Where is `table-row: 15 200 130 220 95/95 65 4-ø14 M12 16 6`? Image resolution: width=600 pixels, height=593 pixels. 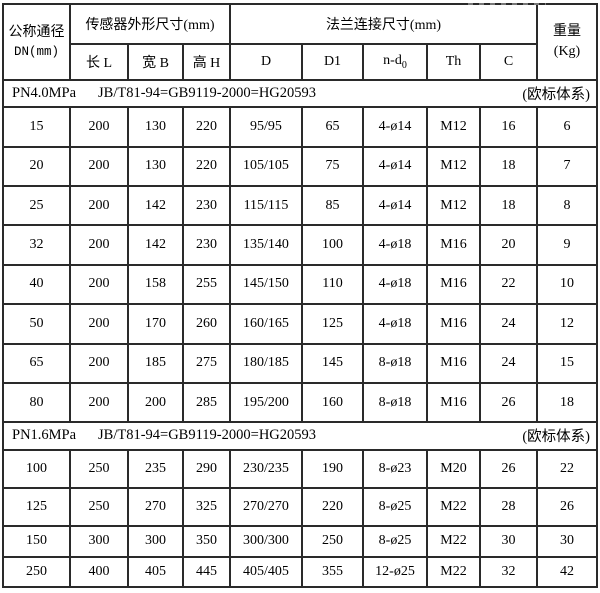
table-row: 15 200 130 220 95/95 65 4-ø14 M12 16 6 is located at coordinates (300, 127).